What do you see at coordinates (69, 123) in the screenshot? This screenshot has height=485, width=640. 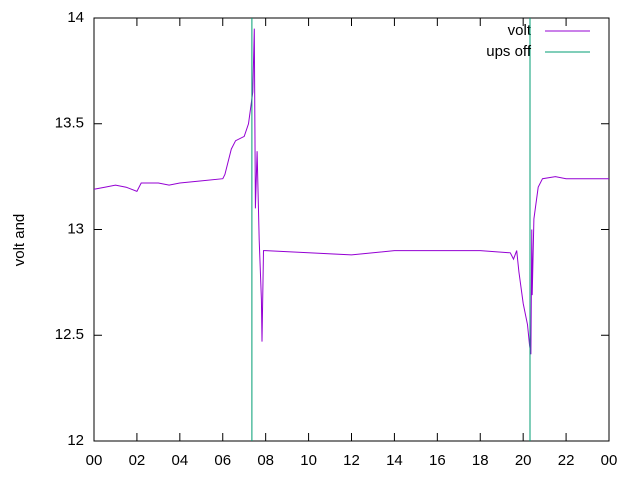 I see `y-tick-label: 13.5` at bounding box center [69, 123].